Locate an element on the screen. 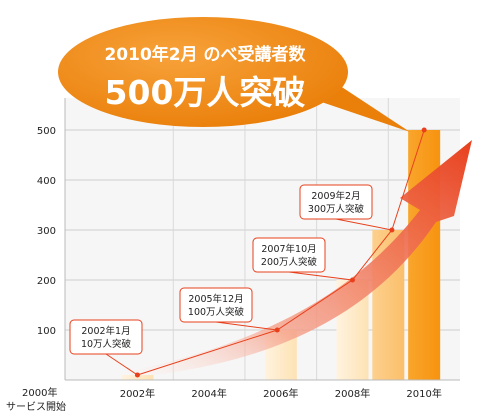  y-tick-label-100: 100 is located at coordinates (46, 331).